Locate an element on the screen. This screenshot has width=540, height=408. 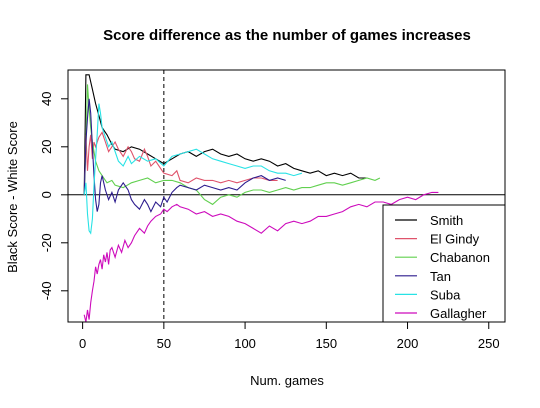
legend-label: Suba is located at coordinates (445, 294).